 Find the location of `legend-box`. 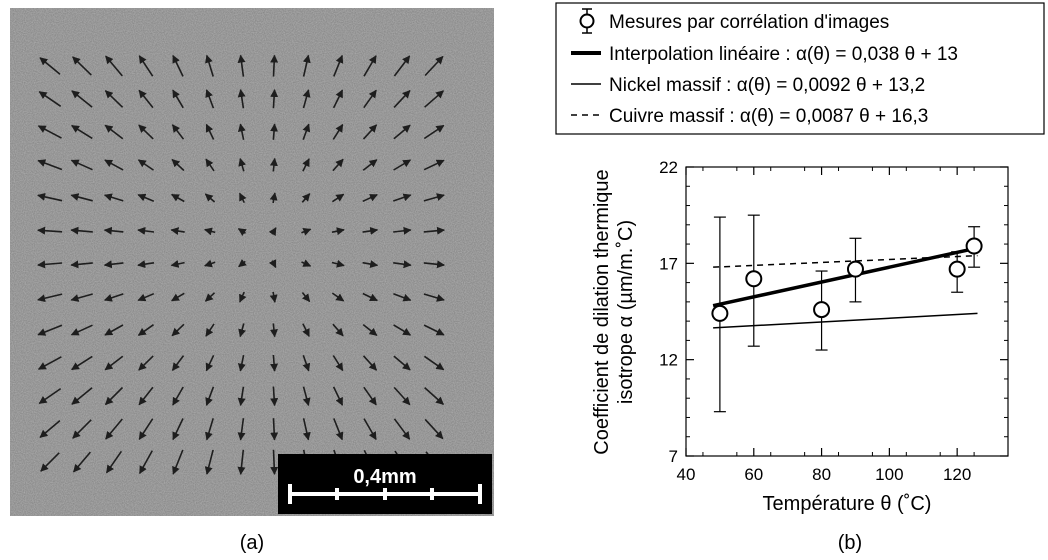

legend-box is located at coordinates (800, 68).